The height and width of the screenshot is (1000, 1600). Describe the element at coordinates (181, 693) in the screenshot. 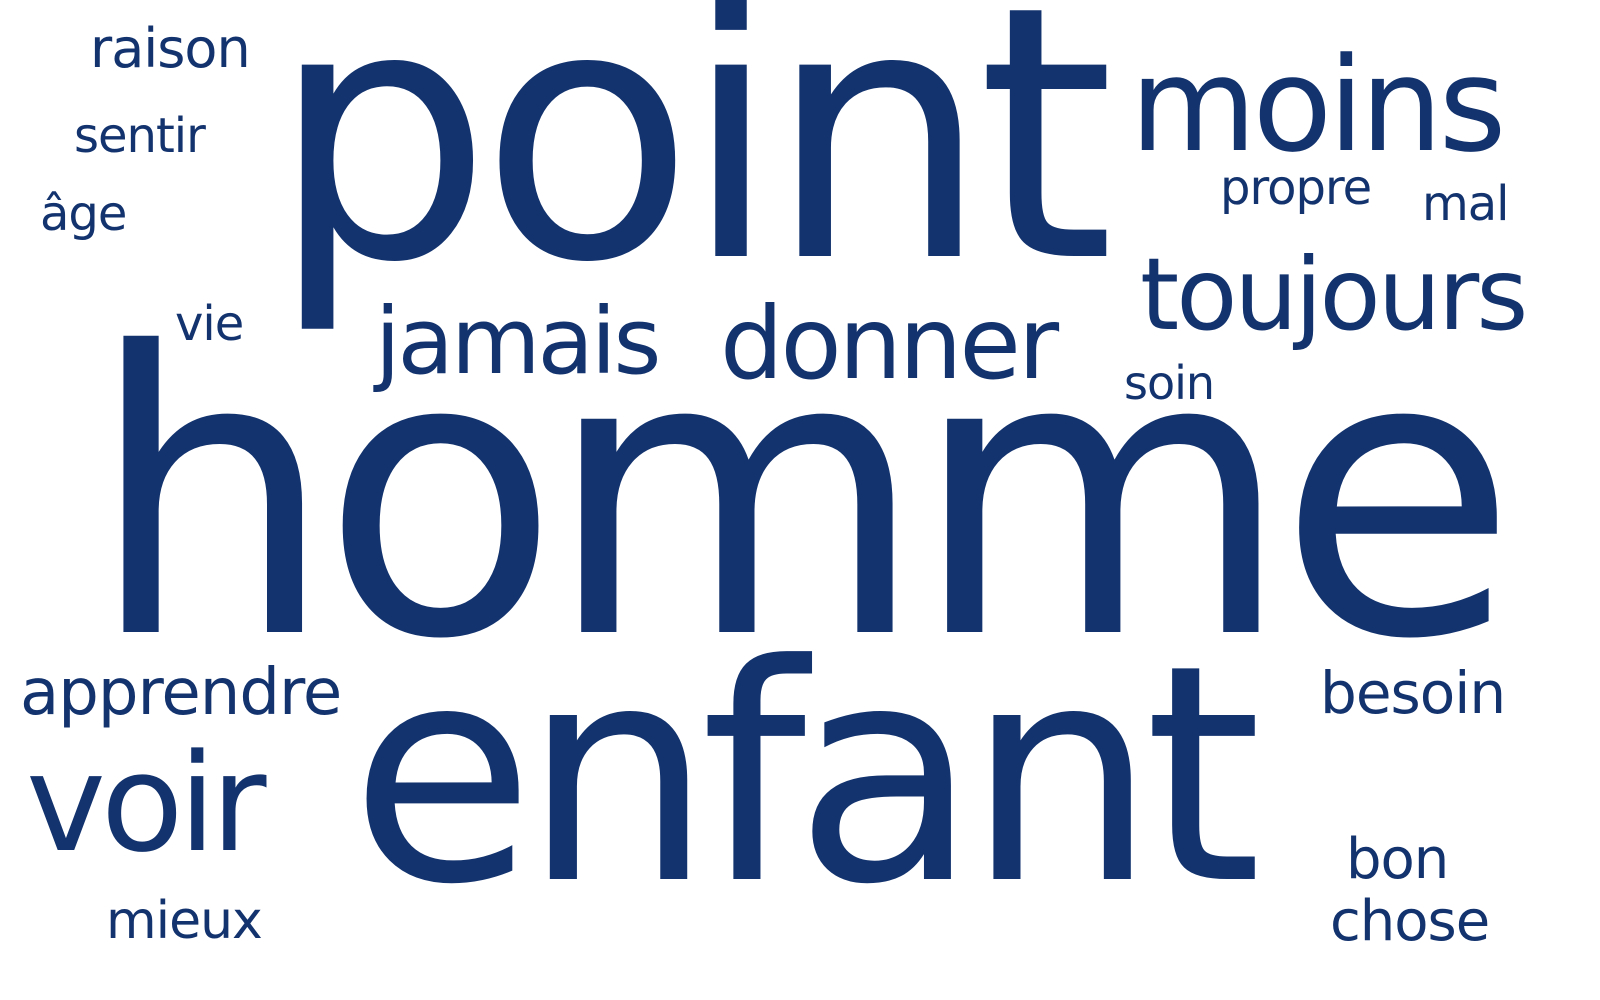

I see `word-apprendre: apprendre` at that location.